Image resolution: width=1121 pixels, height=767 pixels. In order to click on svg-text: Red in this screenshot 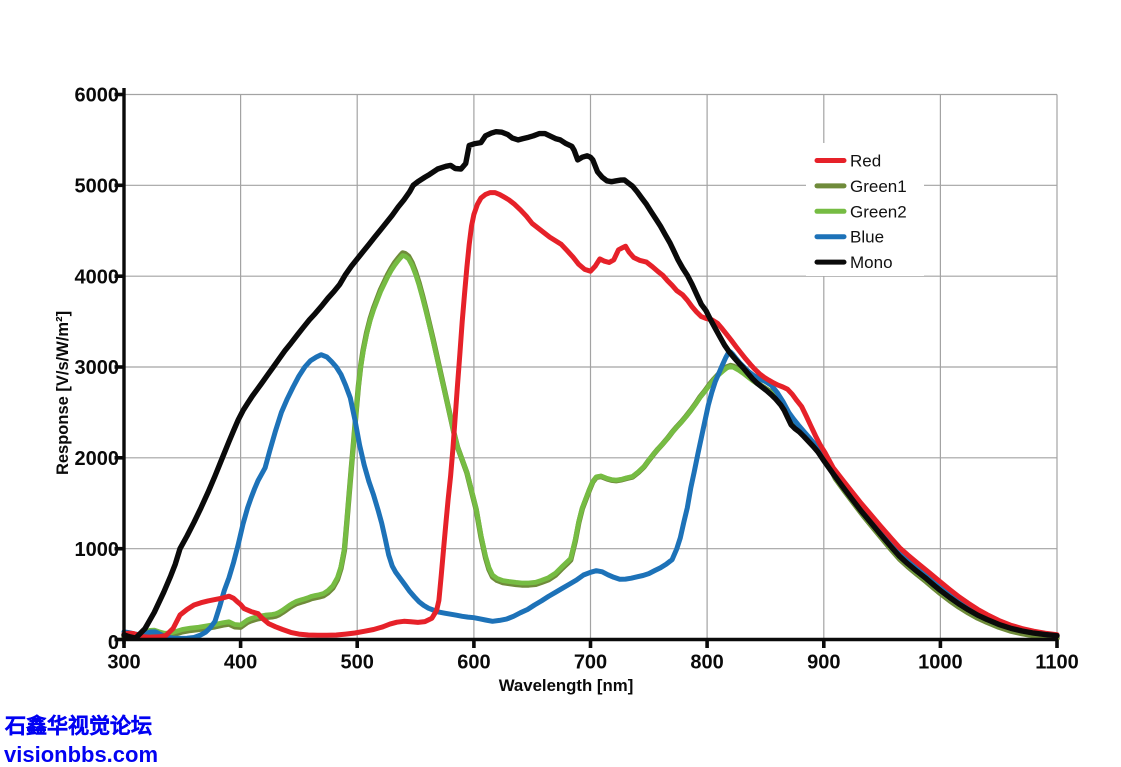, I will do `click(865, 161)`.